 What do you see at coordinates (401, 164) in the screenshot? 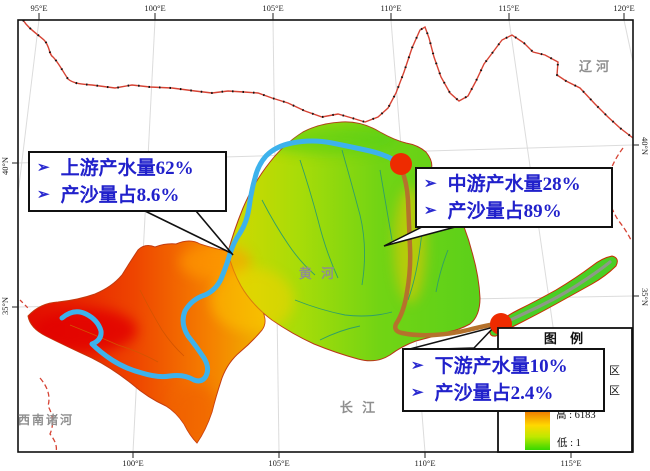
I see `middle-reach-marker-dot` at bounding box center [401, 164].